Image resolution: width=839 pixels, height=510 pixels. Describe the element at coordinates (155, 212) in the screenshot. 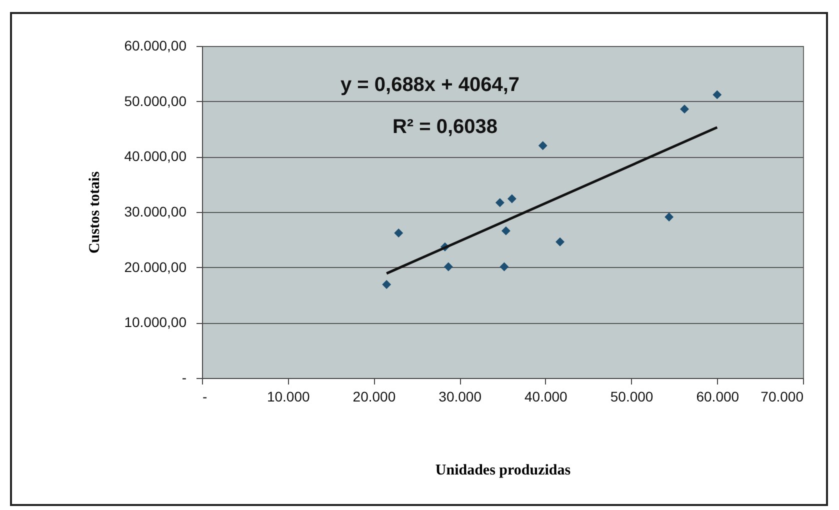

I see `y-tick-label: 30.000,00` at that location.